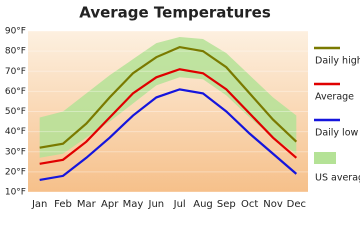 This screenshot has height=240, width=360. What do you see at coordinates (15, 52) in the screenshot?
I see `y-tick-label: 80°F` at bounding box center [15, 52].